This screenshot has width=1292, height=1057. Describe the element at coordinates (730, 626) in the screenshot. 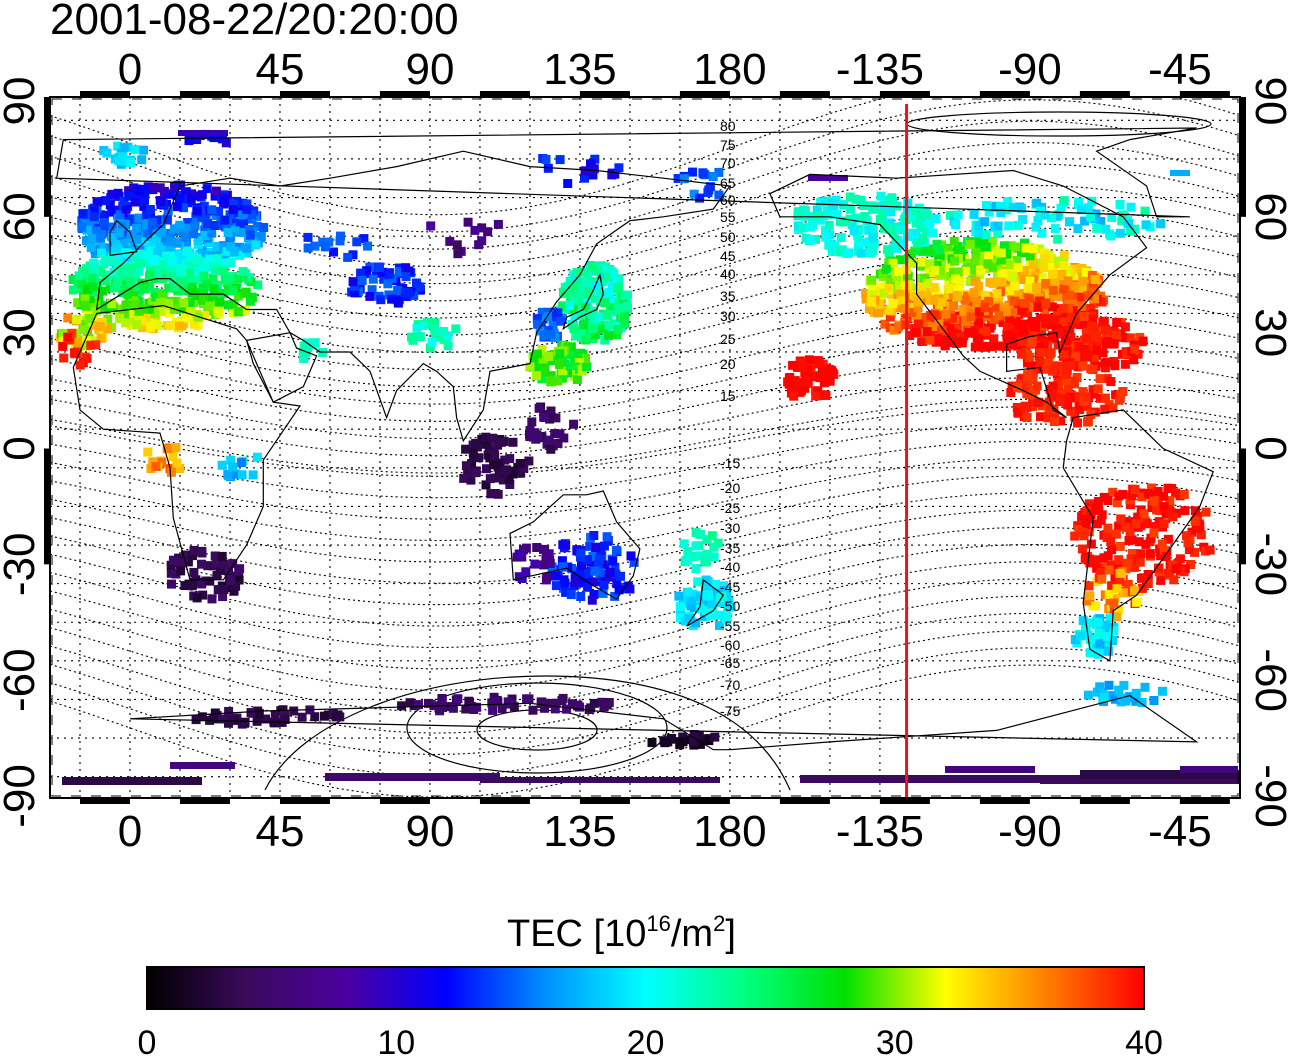

I see `contour-label: -55` at that location.